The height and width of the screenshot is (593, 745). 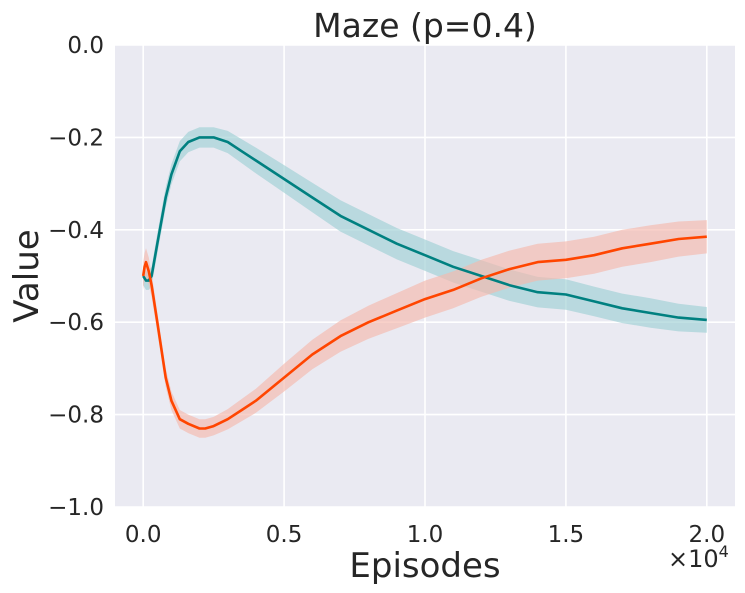 I want to click on x-axis-offset-base: ×10, so click(x=693, y=559).